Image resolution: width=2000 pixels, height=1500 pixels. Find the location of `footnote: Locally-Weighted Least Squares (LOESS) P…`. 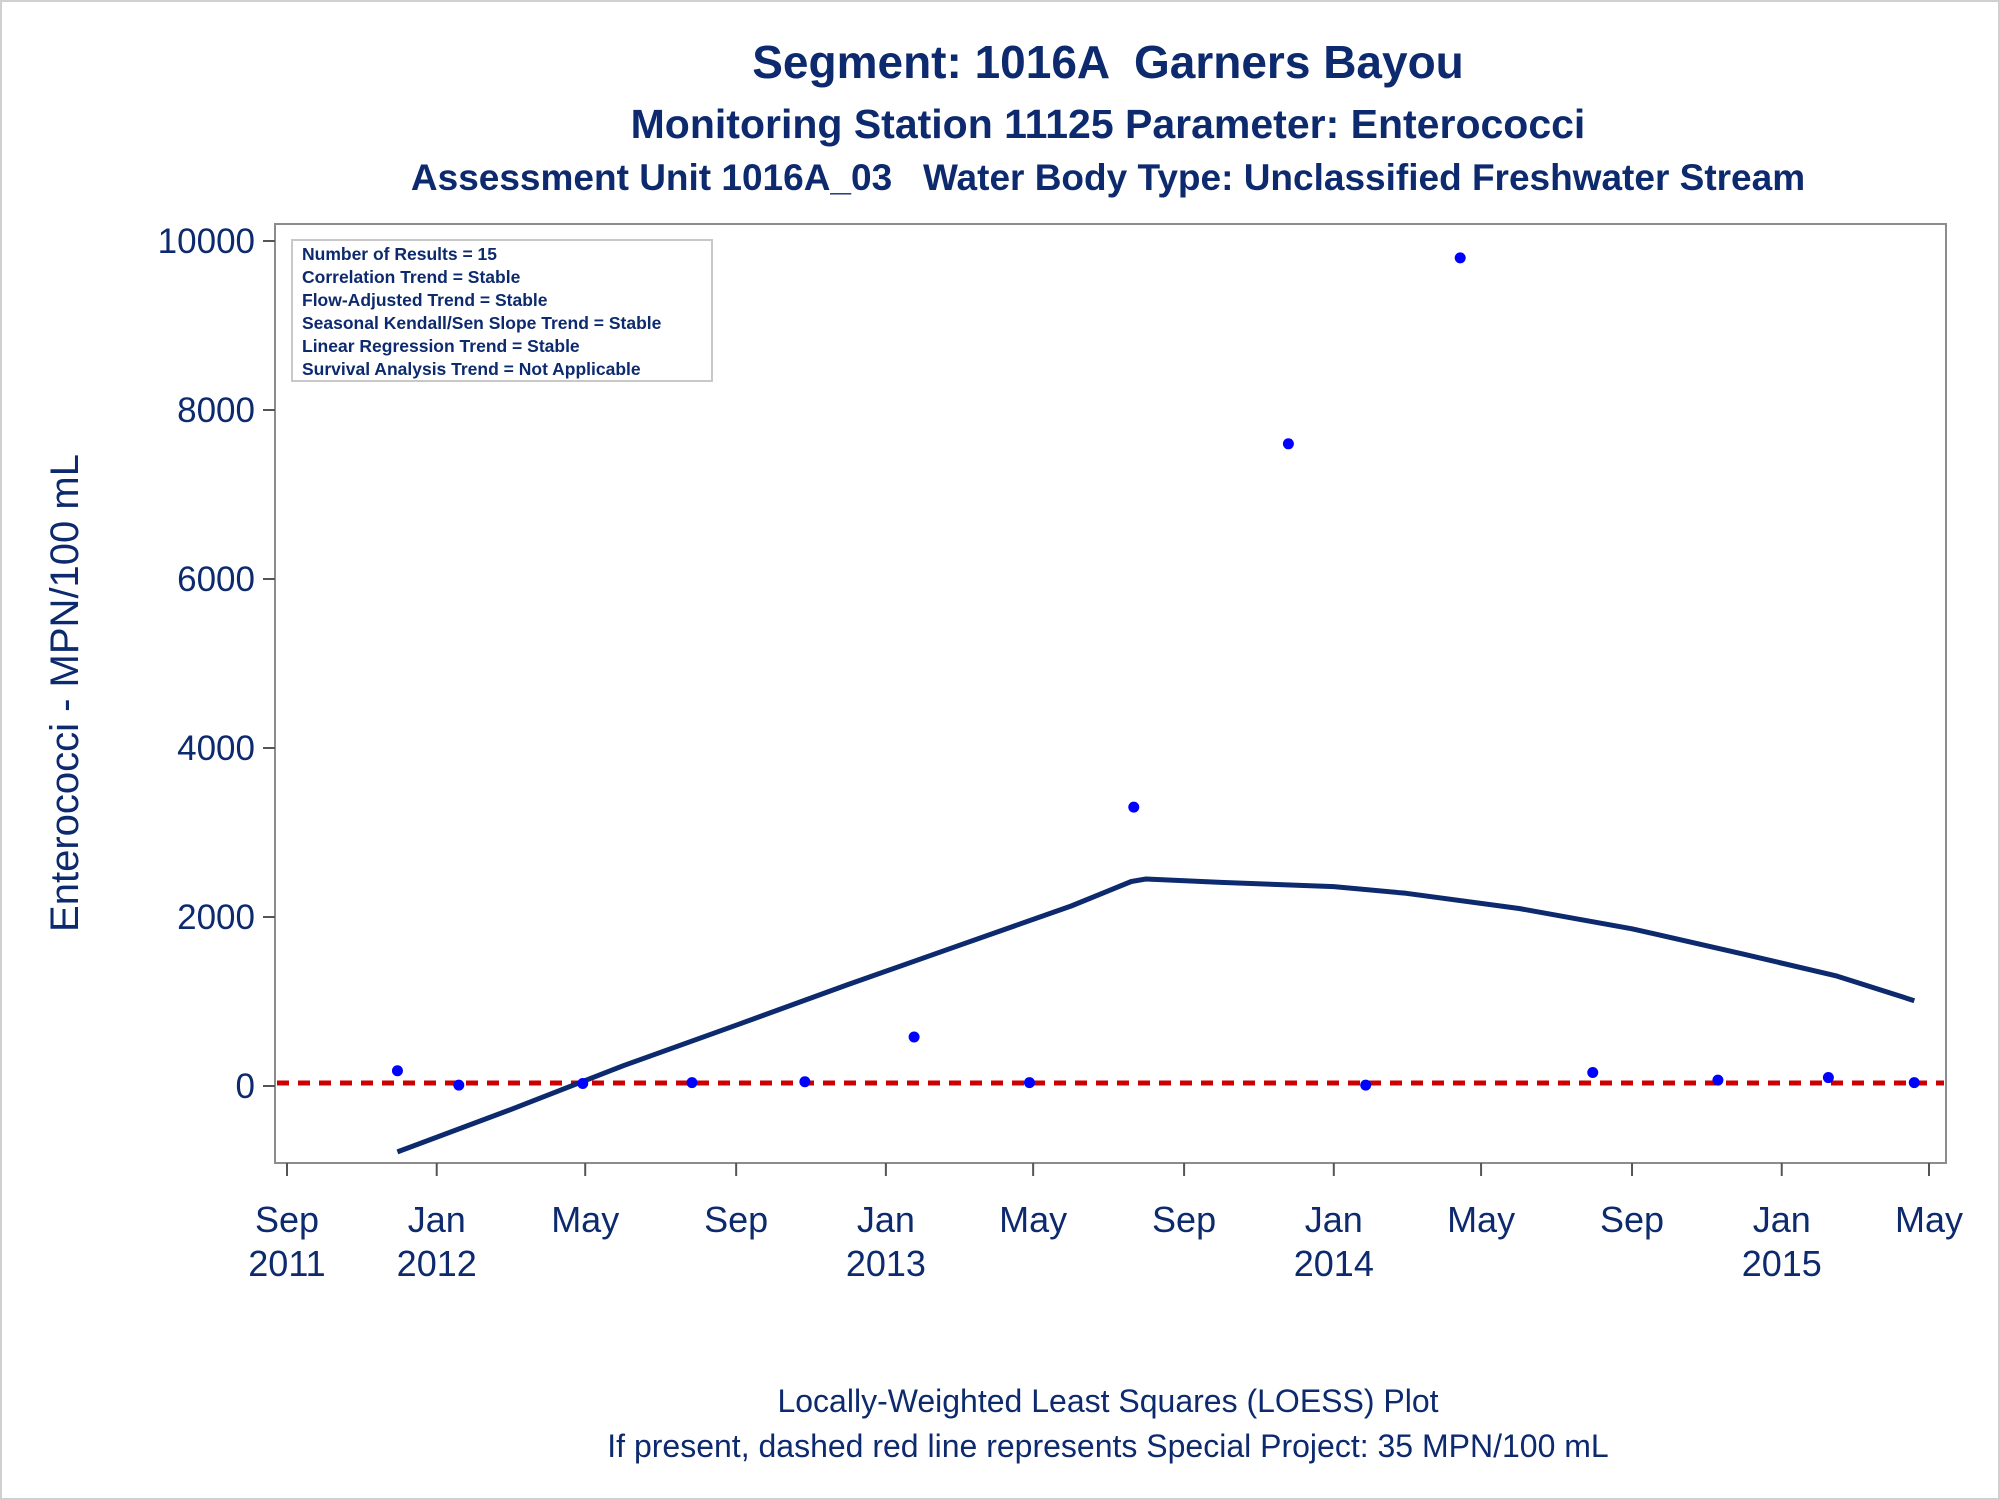

footnote: Locally-Weighted Least Squares (LOESS) P… is located at coordinates (1107, 1401).